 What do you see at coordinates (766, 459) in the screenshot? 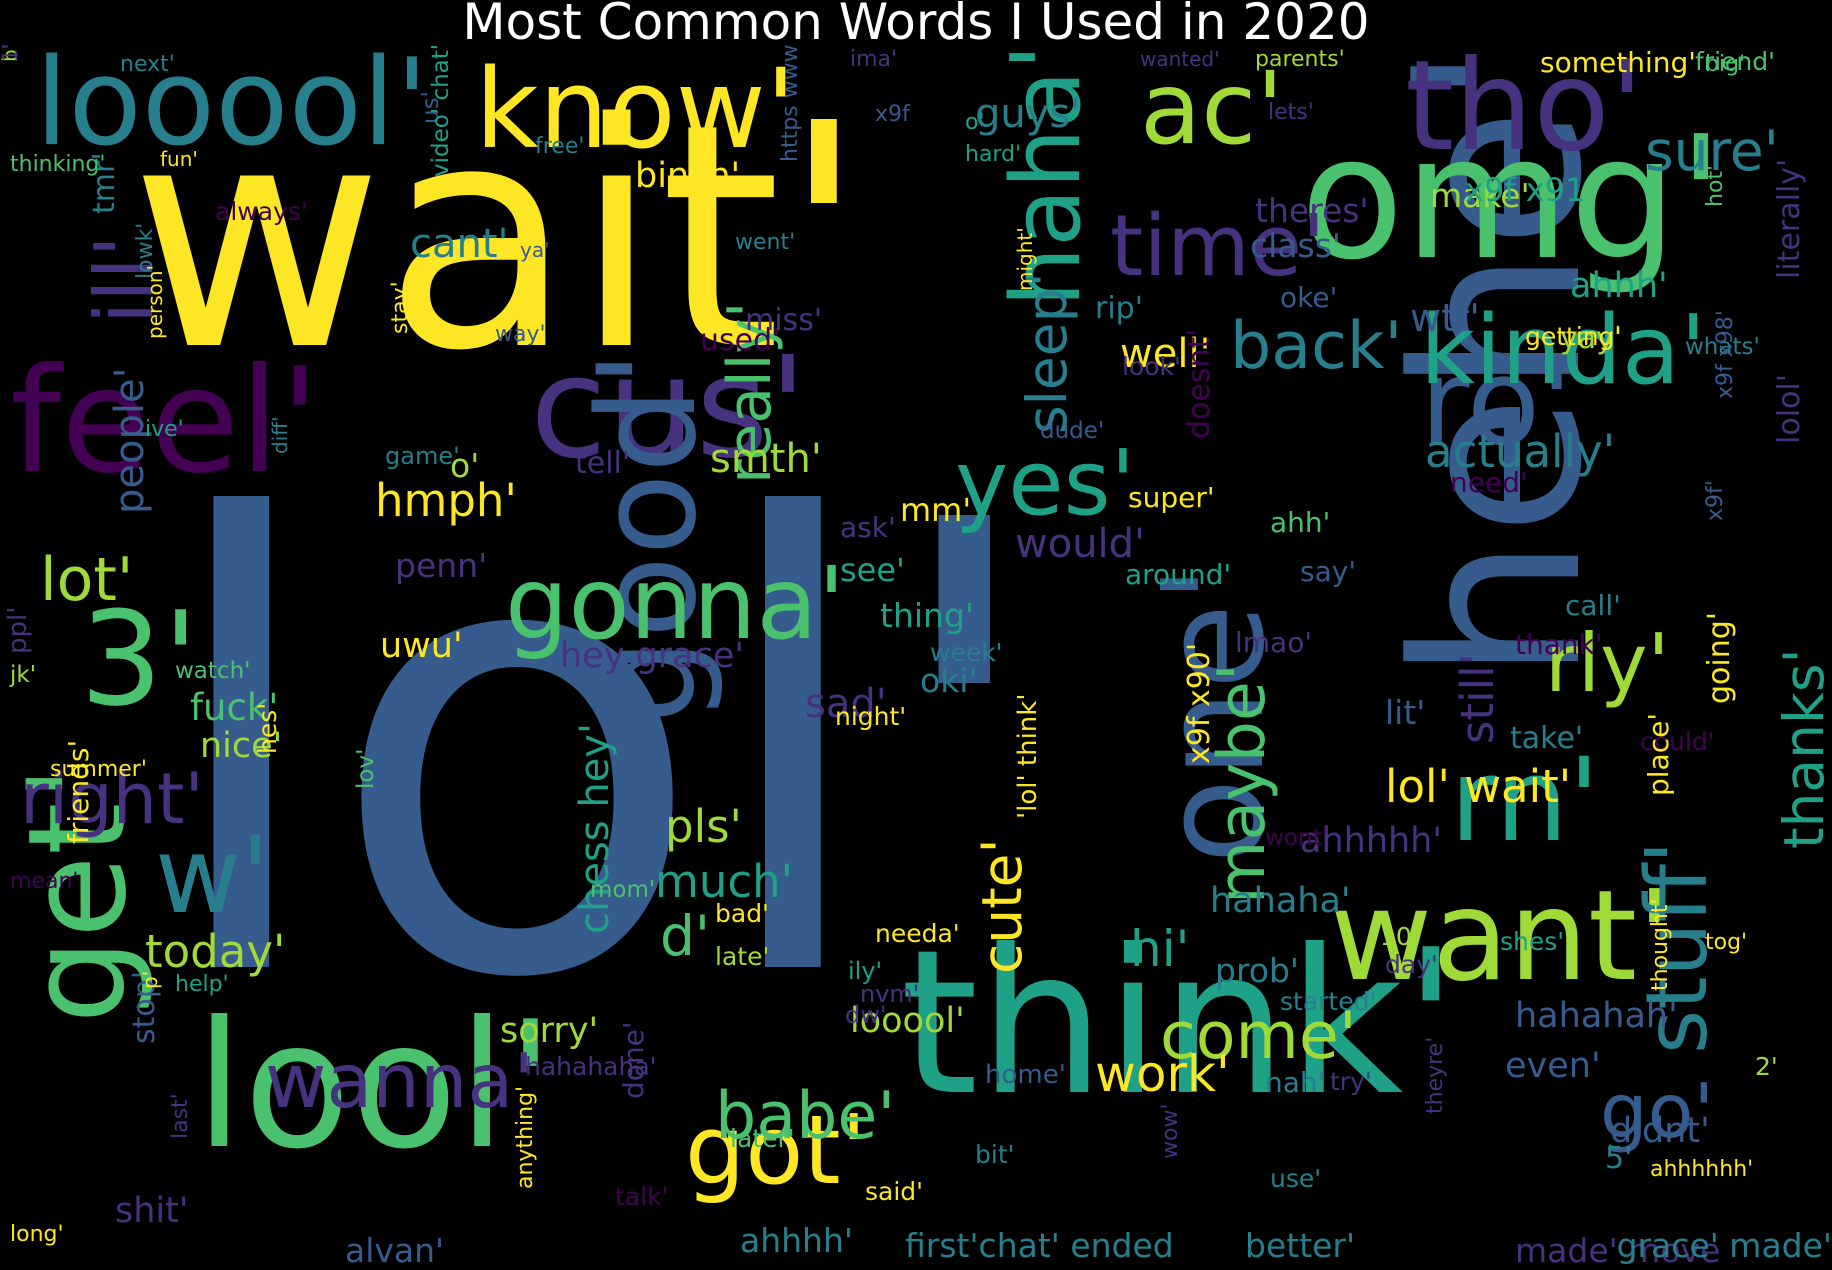
I see `cloud-word: smth'` at bounding box center [766, 459].